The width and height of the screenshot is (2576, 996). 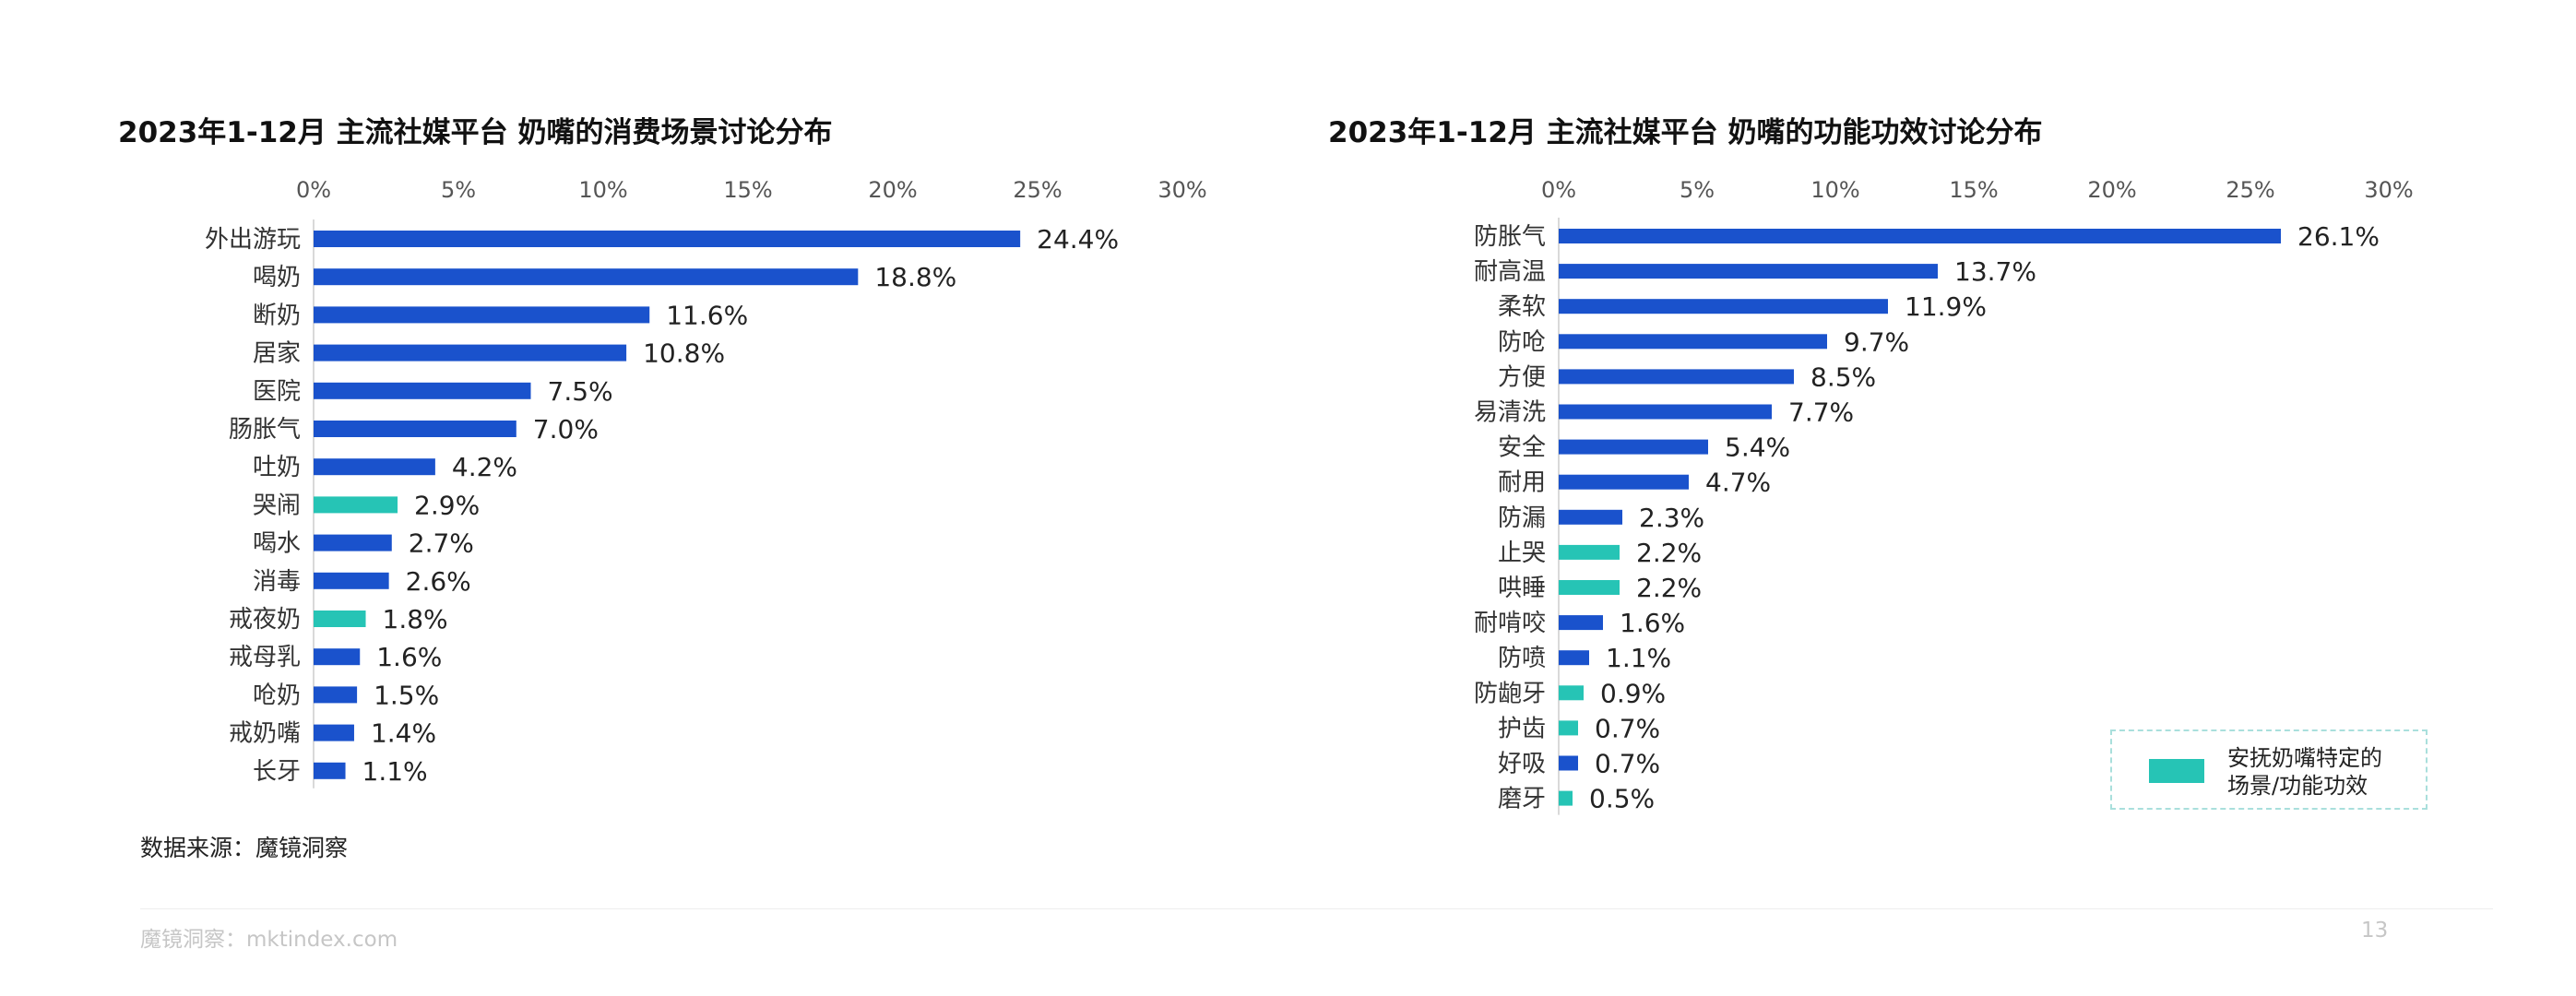 I want to click on function-category-label: 耐用, so click(x=1522, y=483).